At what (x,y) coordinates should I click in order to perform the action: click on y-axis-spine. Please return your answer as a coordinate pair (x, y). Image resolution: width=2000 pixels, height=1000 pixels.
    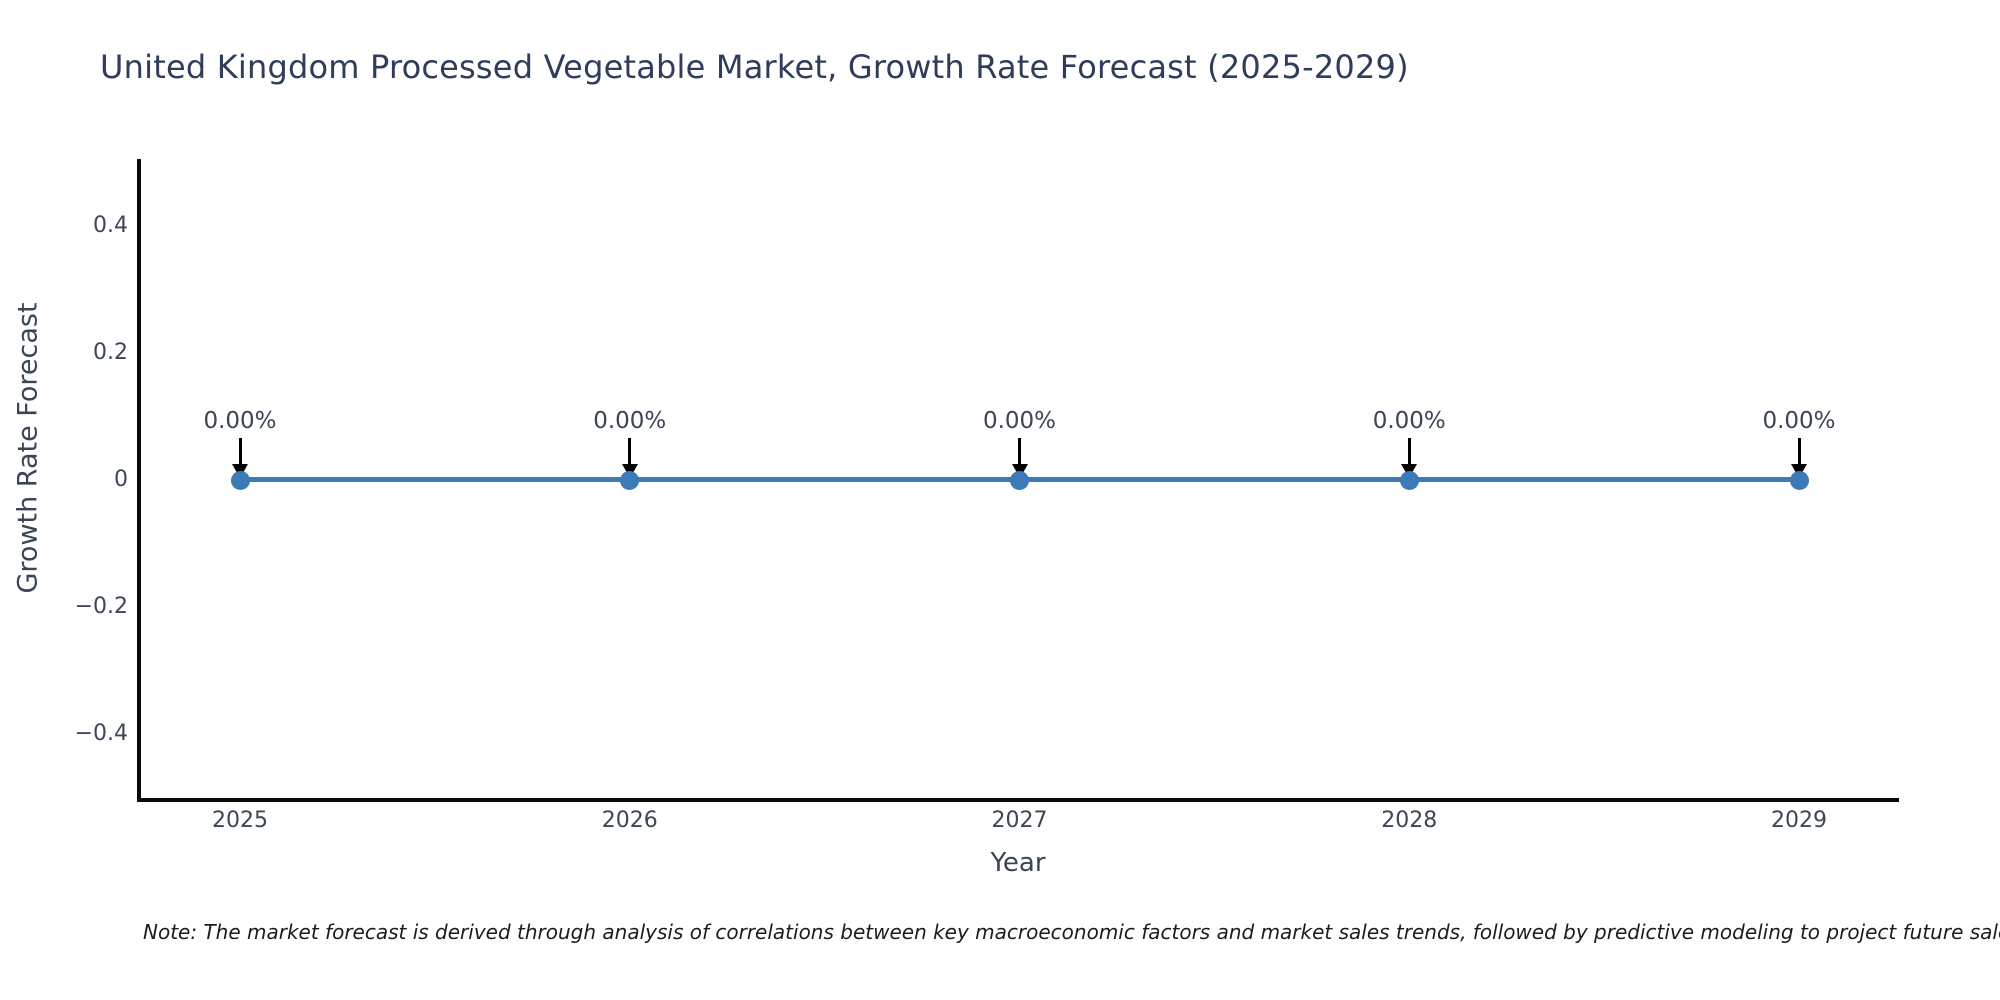
    Looking at the image, I should click on (139, 480).